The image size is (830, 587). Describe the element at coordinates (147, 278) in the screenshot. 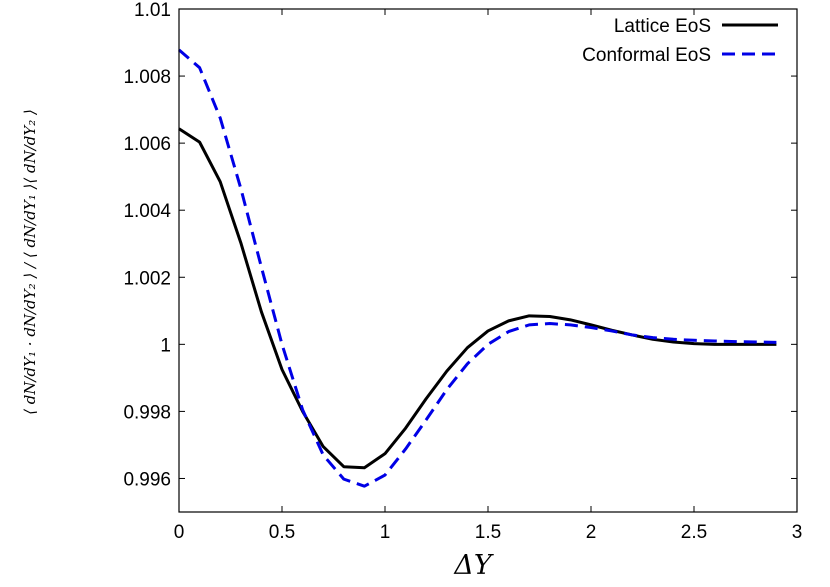

I see `y-tick-label: 1.002` at that location.